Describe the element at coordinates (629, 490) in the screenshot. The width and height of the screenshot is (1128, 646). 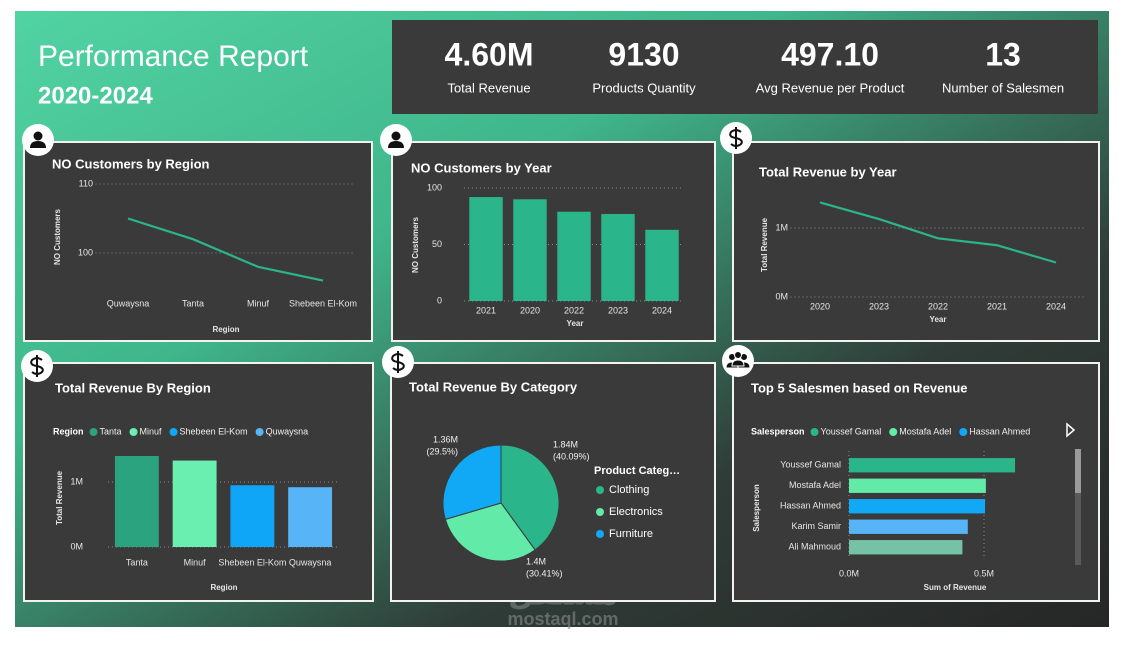
I see `legend-entry: Clothing` at that location.